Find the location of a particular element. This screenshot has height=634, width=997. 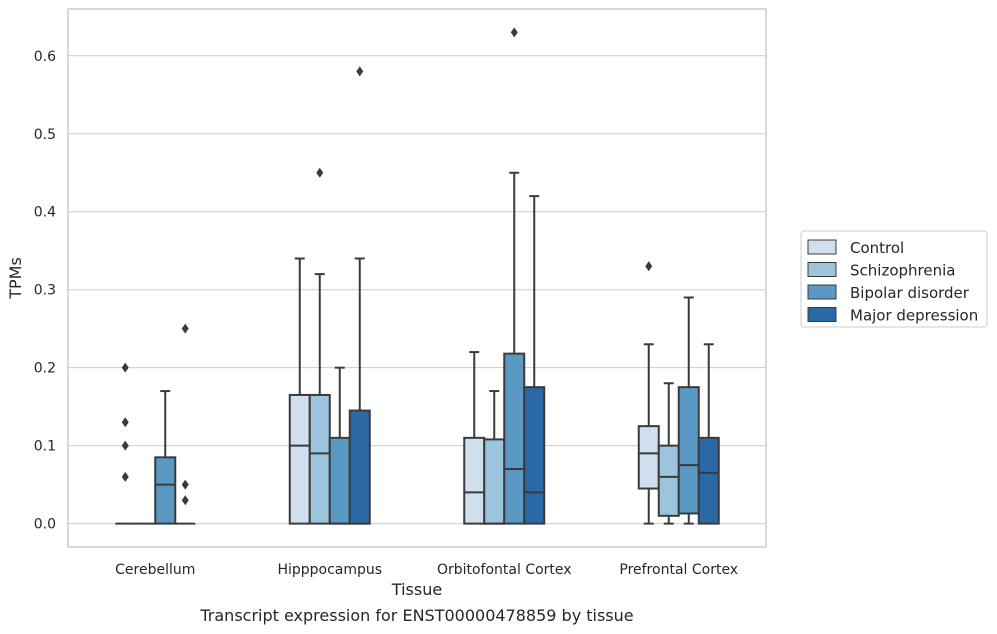

y-tick-label: 0.6 is located at coordinates (45, 57).